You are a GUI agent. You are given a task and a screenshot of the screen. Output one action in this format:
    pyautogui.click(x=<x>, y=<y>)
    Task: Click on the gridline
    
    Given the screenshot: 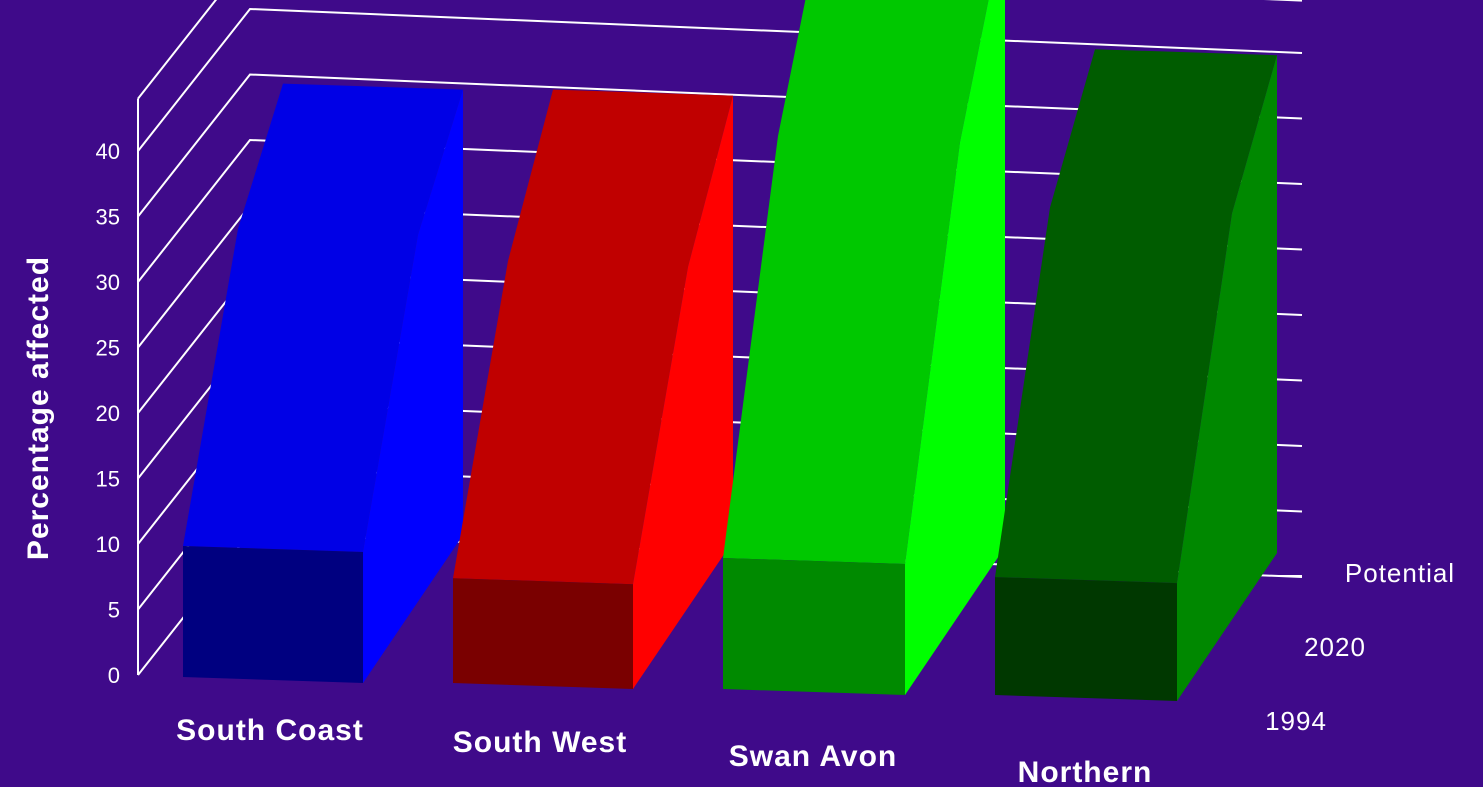 What is the action you would take?
    pyautogui.click(x=720, y=50)
    